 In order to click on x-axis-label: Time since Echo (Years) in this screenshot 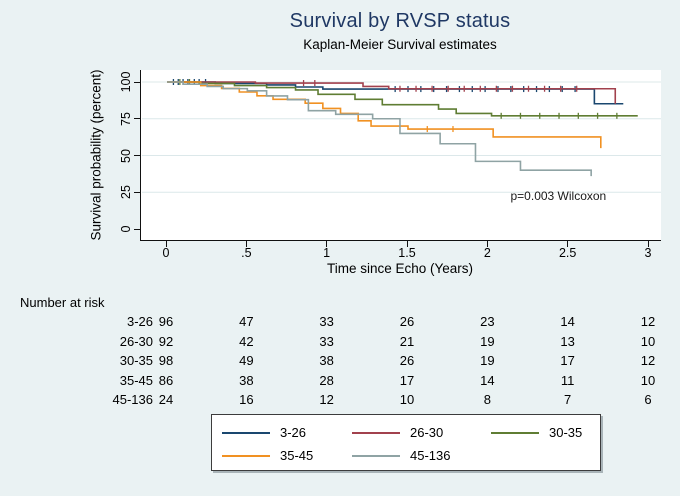, I will do `click(400, 268)`.